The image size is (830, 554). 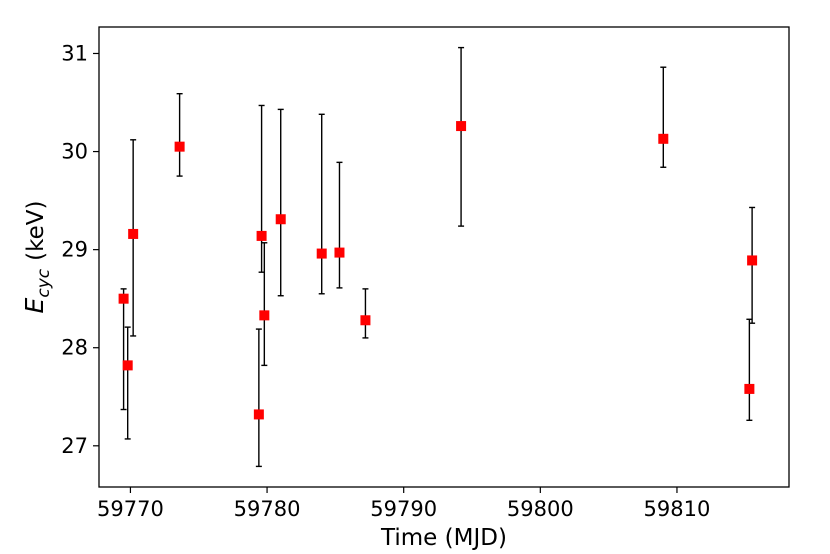 I want to click on x-axis-ticks: 59770 59780 59790 59800 59810, so click(x=403, y=504).